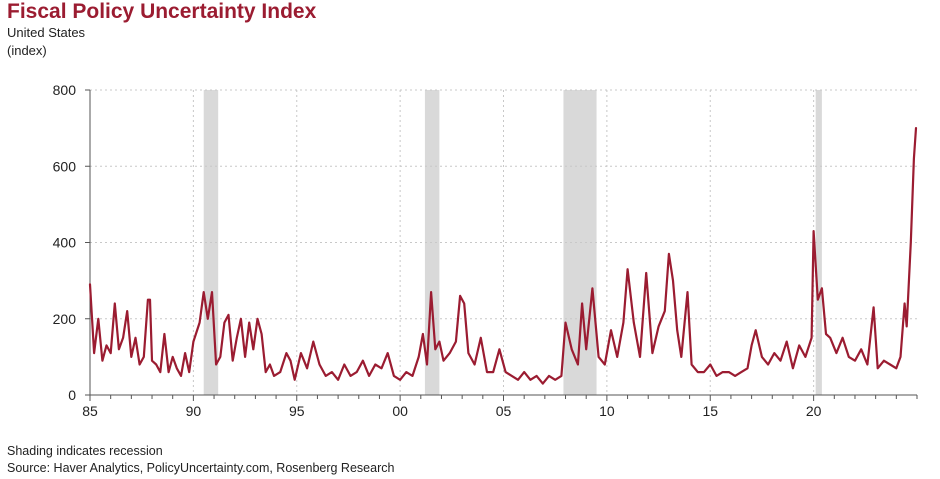 Image resolution: width=940 pixels, height=479 pixels. I want to click on chart-units: (index), so click(27, 50).